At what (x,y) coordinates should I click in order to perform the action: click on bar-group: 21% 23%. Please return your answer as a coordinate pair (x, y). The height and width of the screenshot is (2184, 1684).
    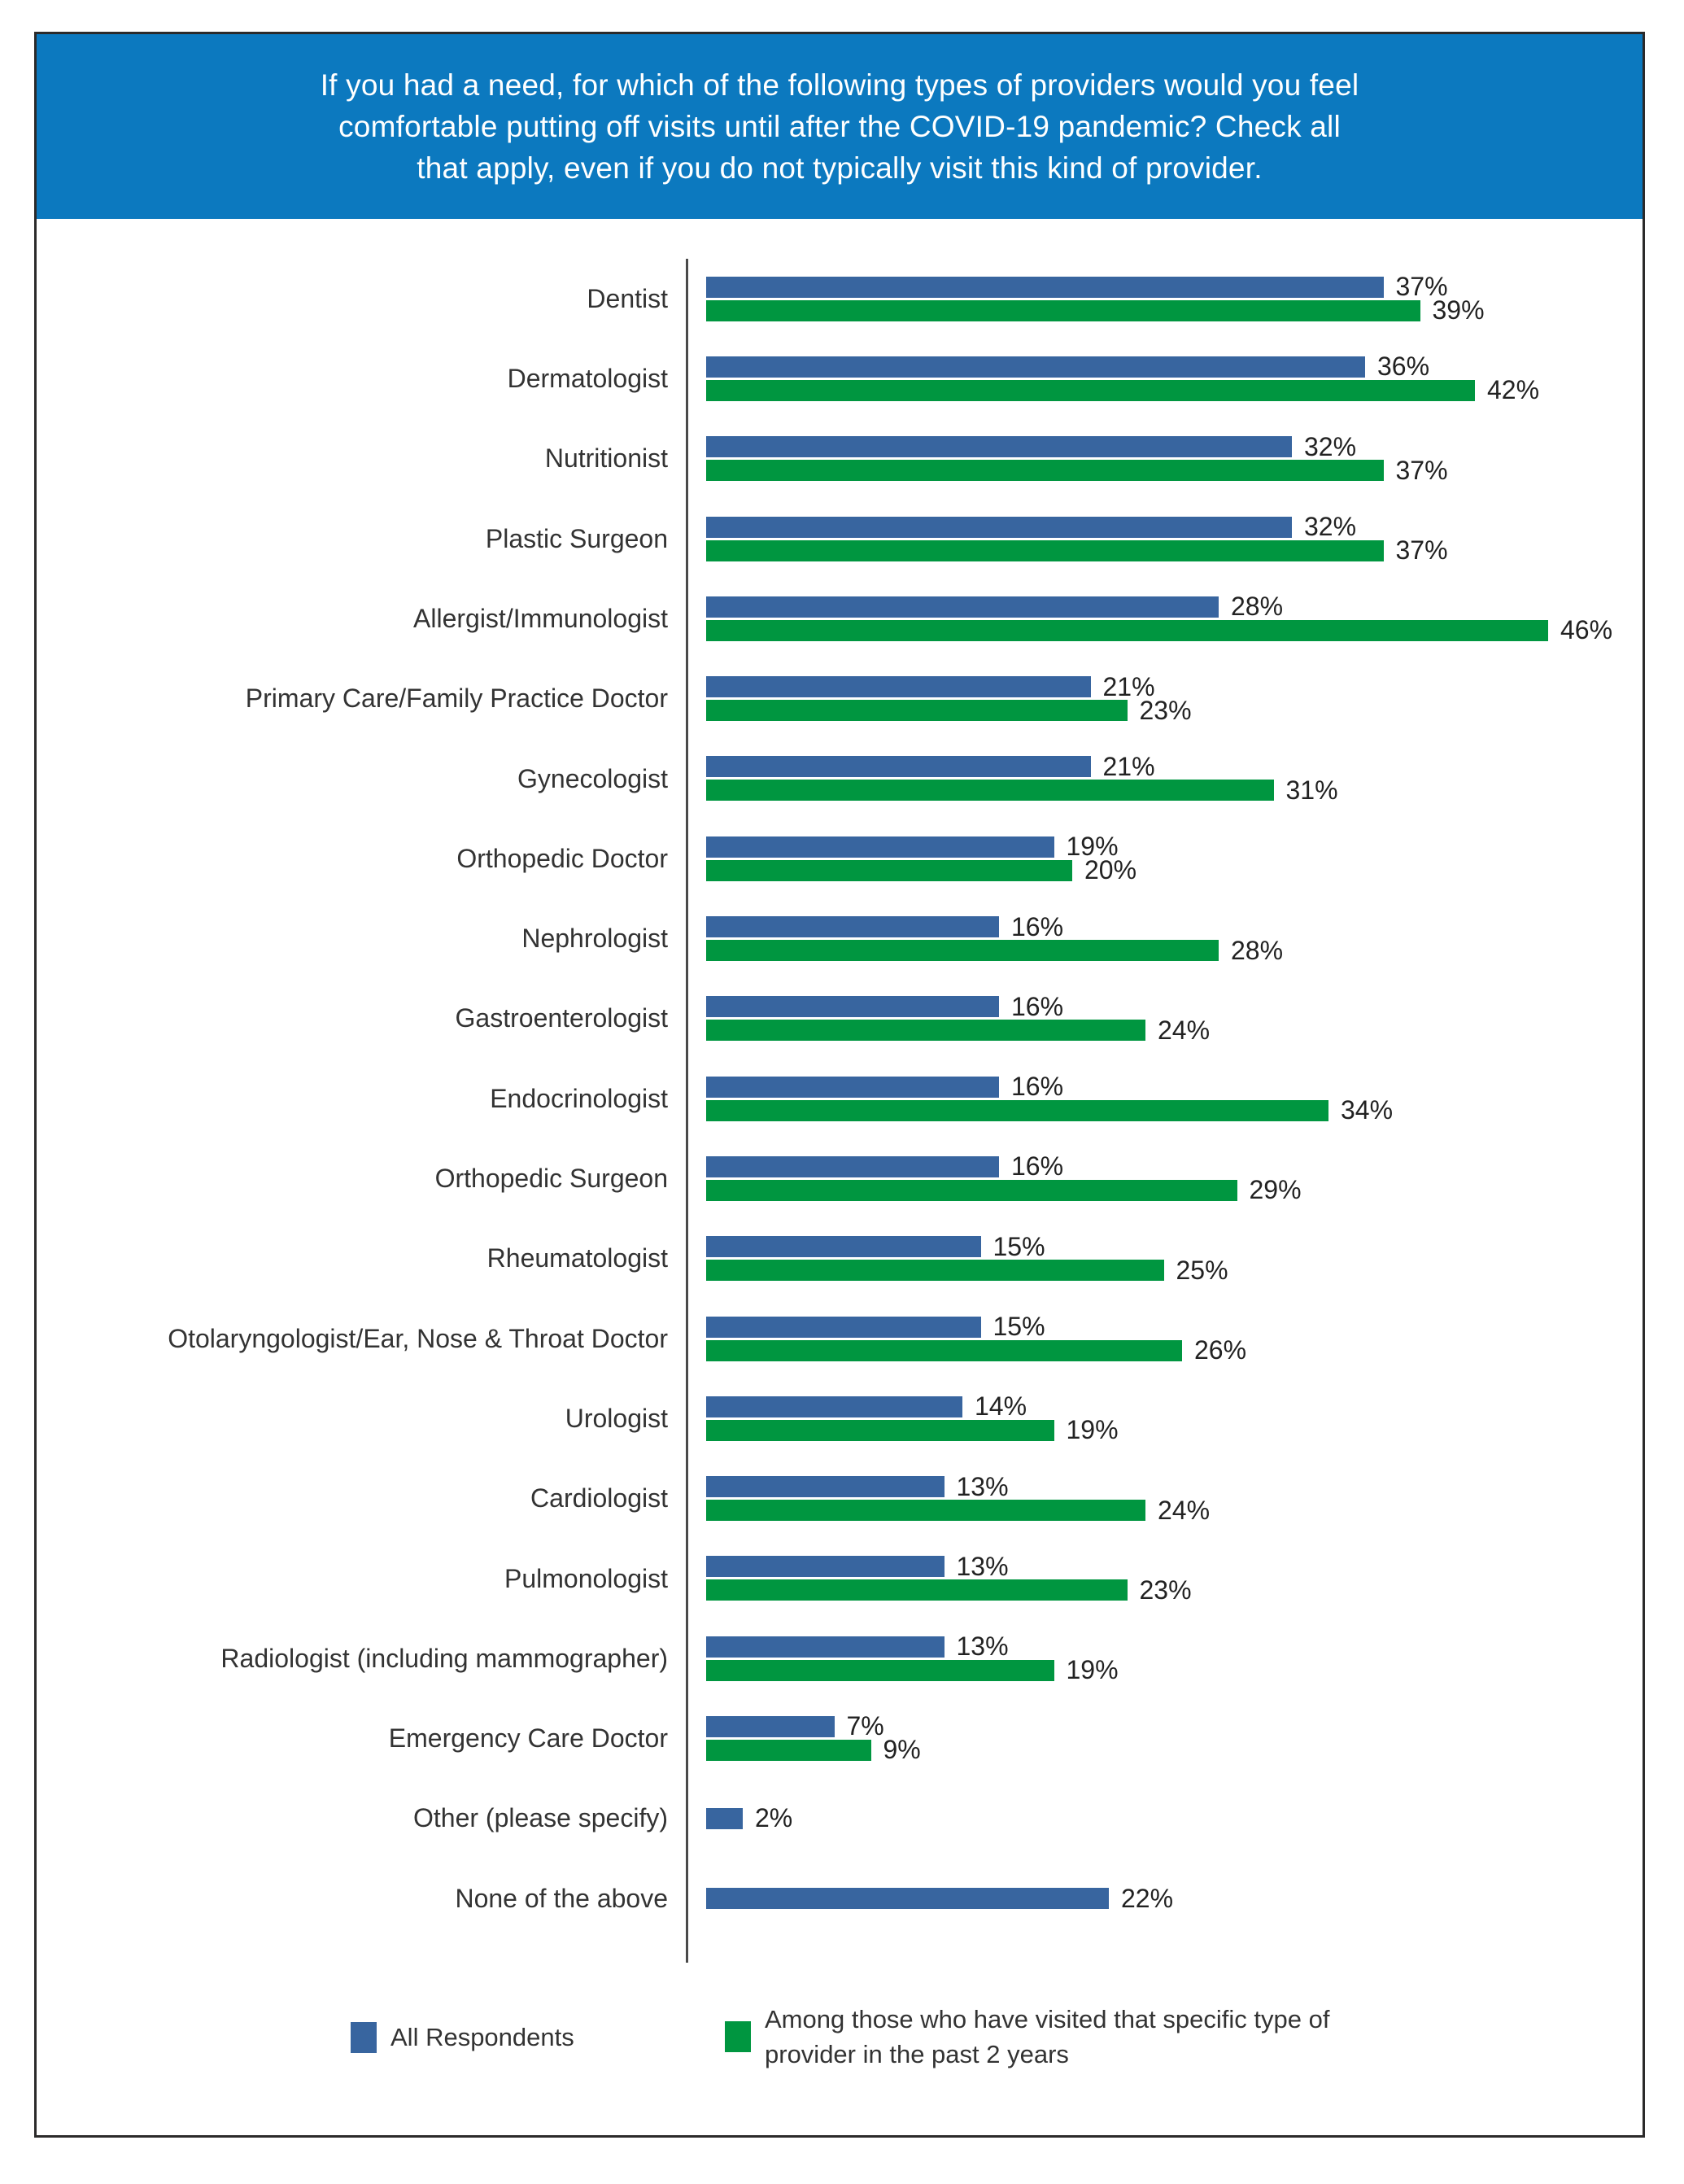
    Looking at the image, I should click on (949, 698).